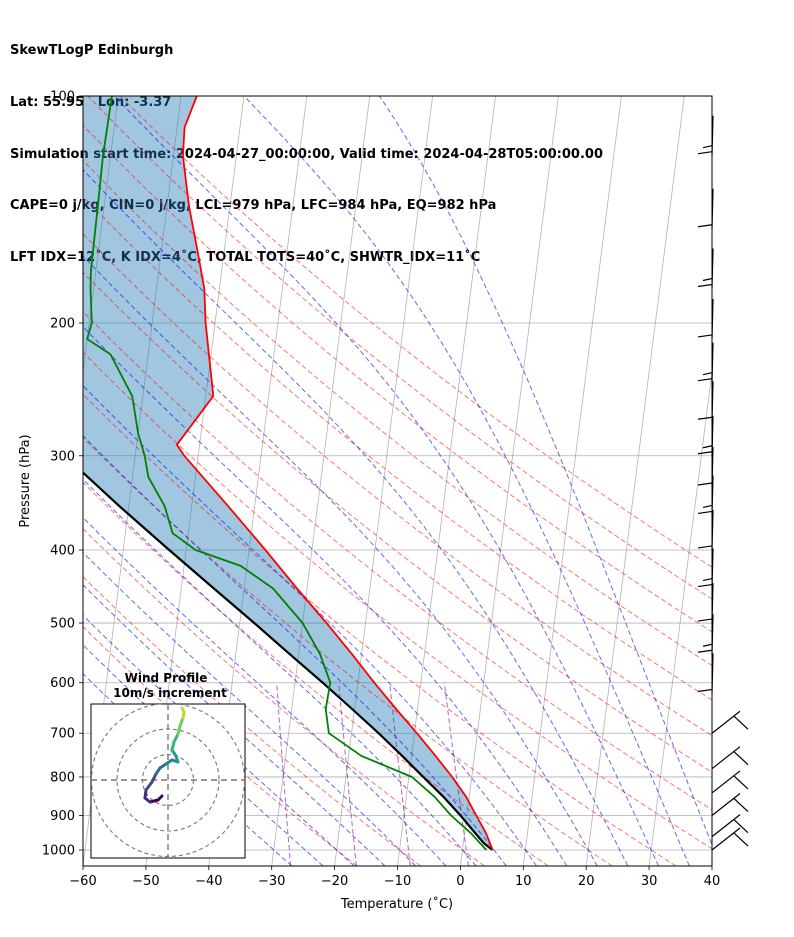 This screenshot has width=794, height=937. What do you see at coordinates (723, 483) in the screenshot?
I see `wind-barbs` at bounding box center [723, 483].